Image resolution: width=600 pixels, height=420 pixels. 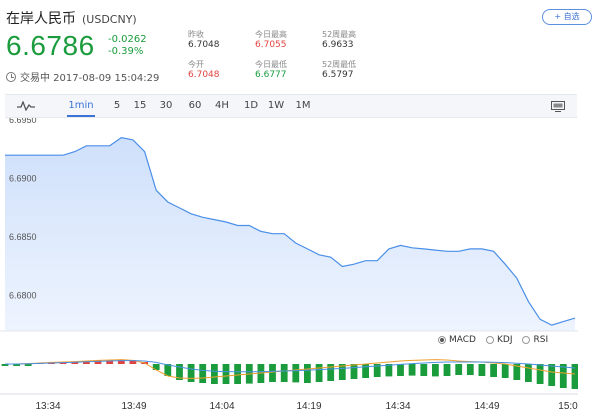 What do you see at coordinates (47, 406) in the screenshot?
I see `x-tick-label: 13:34` at bounding box center [47, 406].